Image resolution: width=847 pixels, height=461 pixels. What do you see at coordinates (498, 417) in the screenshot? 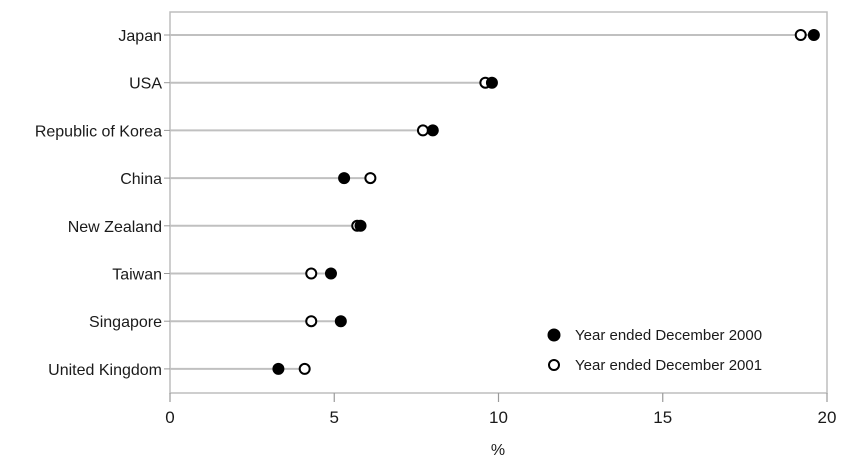
I see `x-tick-label: 10` at bounding box center [498, 417].